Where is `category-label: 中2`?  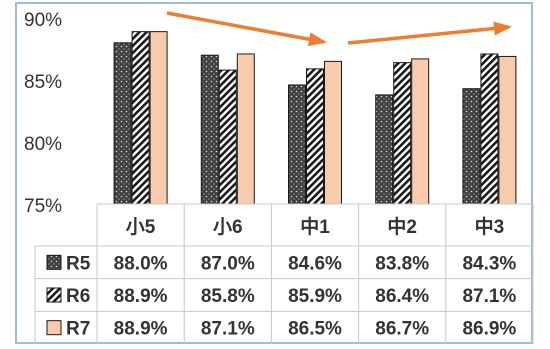
category-label: 中2 is located at coordinates (402, 226).